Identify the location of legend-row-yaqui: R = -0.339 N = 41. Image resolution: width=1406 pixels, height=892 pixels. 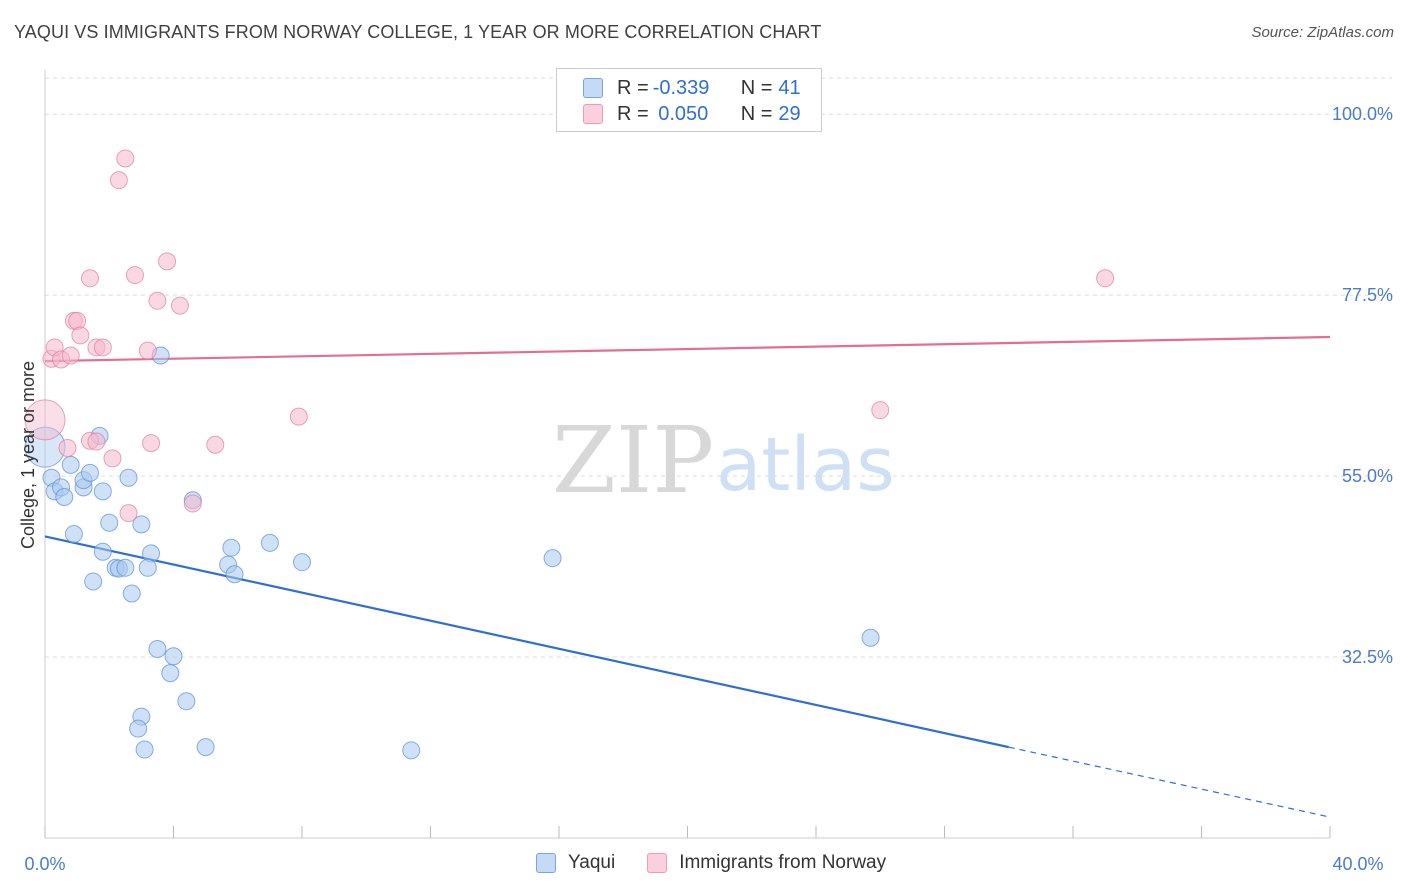
(692, 88).